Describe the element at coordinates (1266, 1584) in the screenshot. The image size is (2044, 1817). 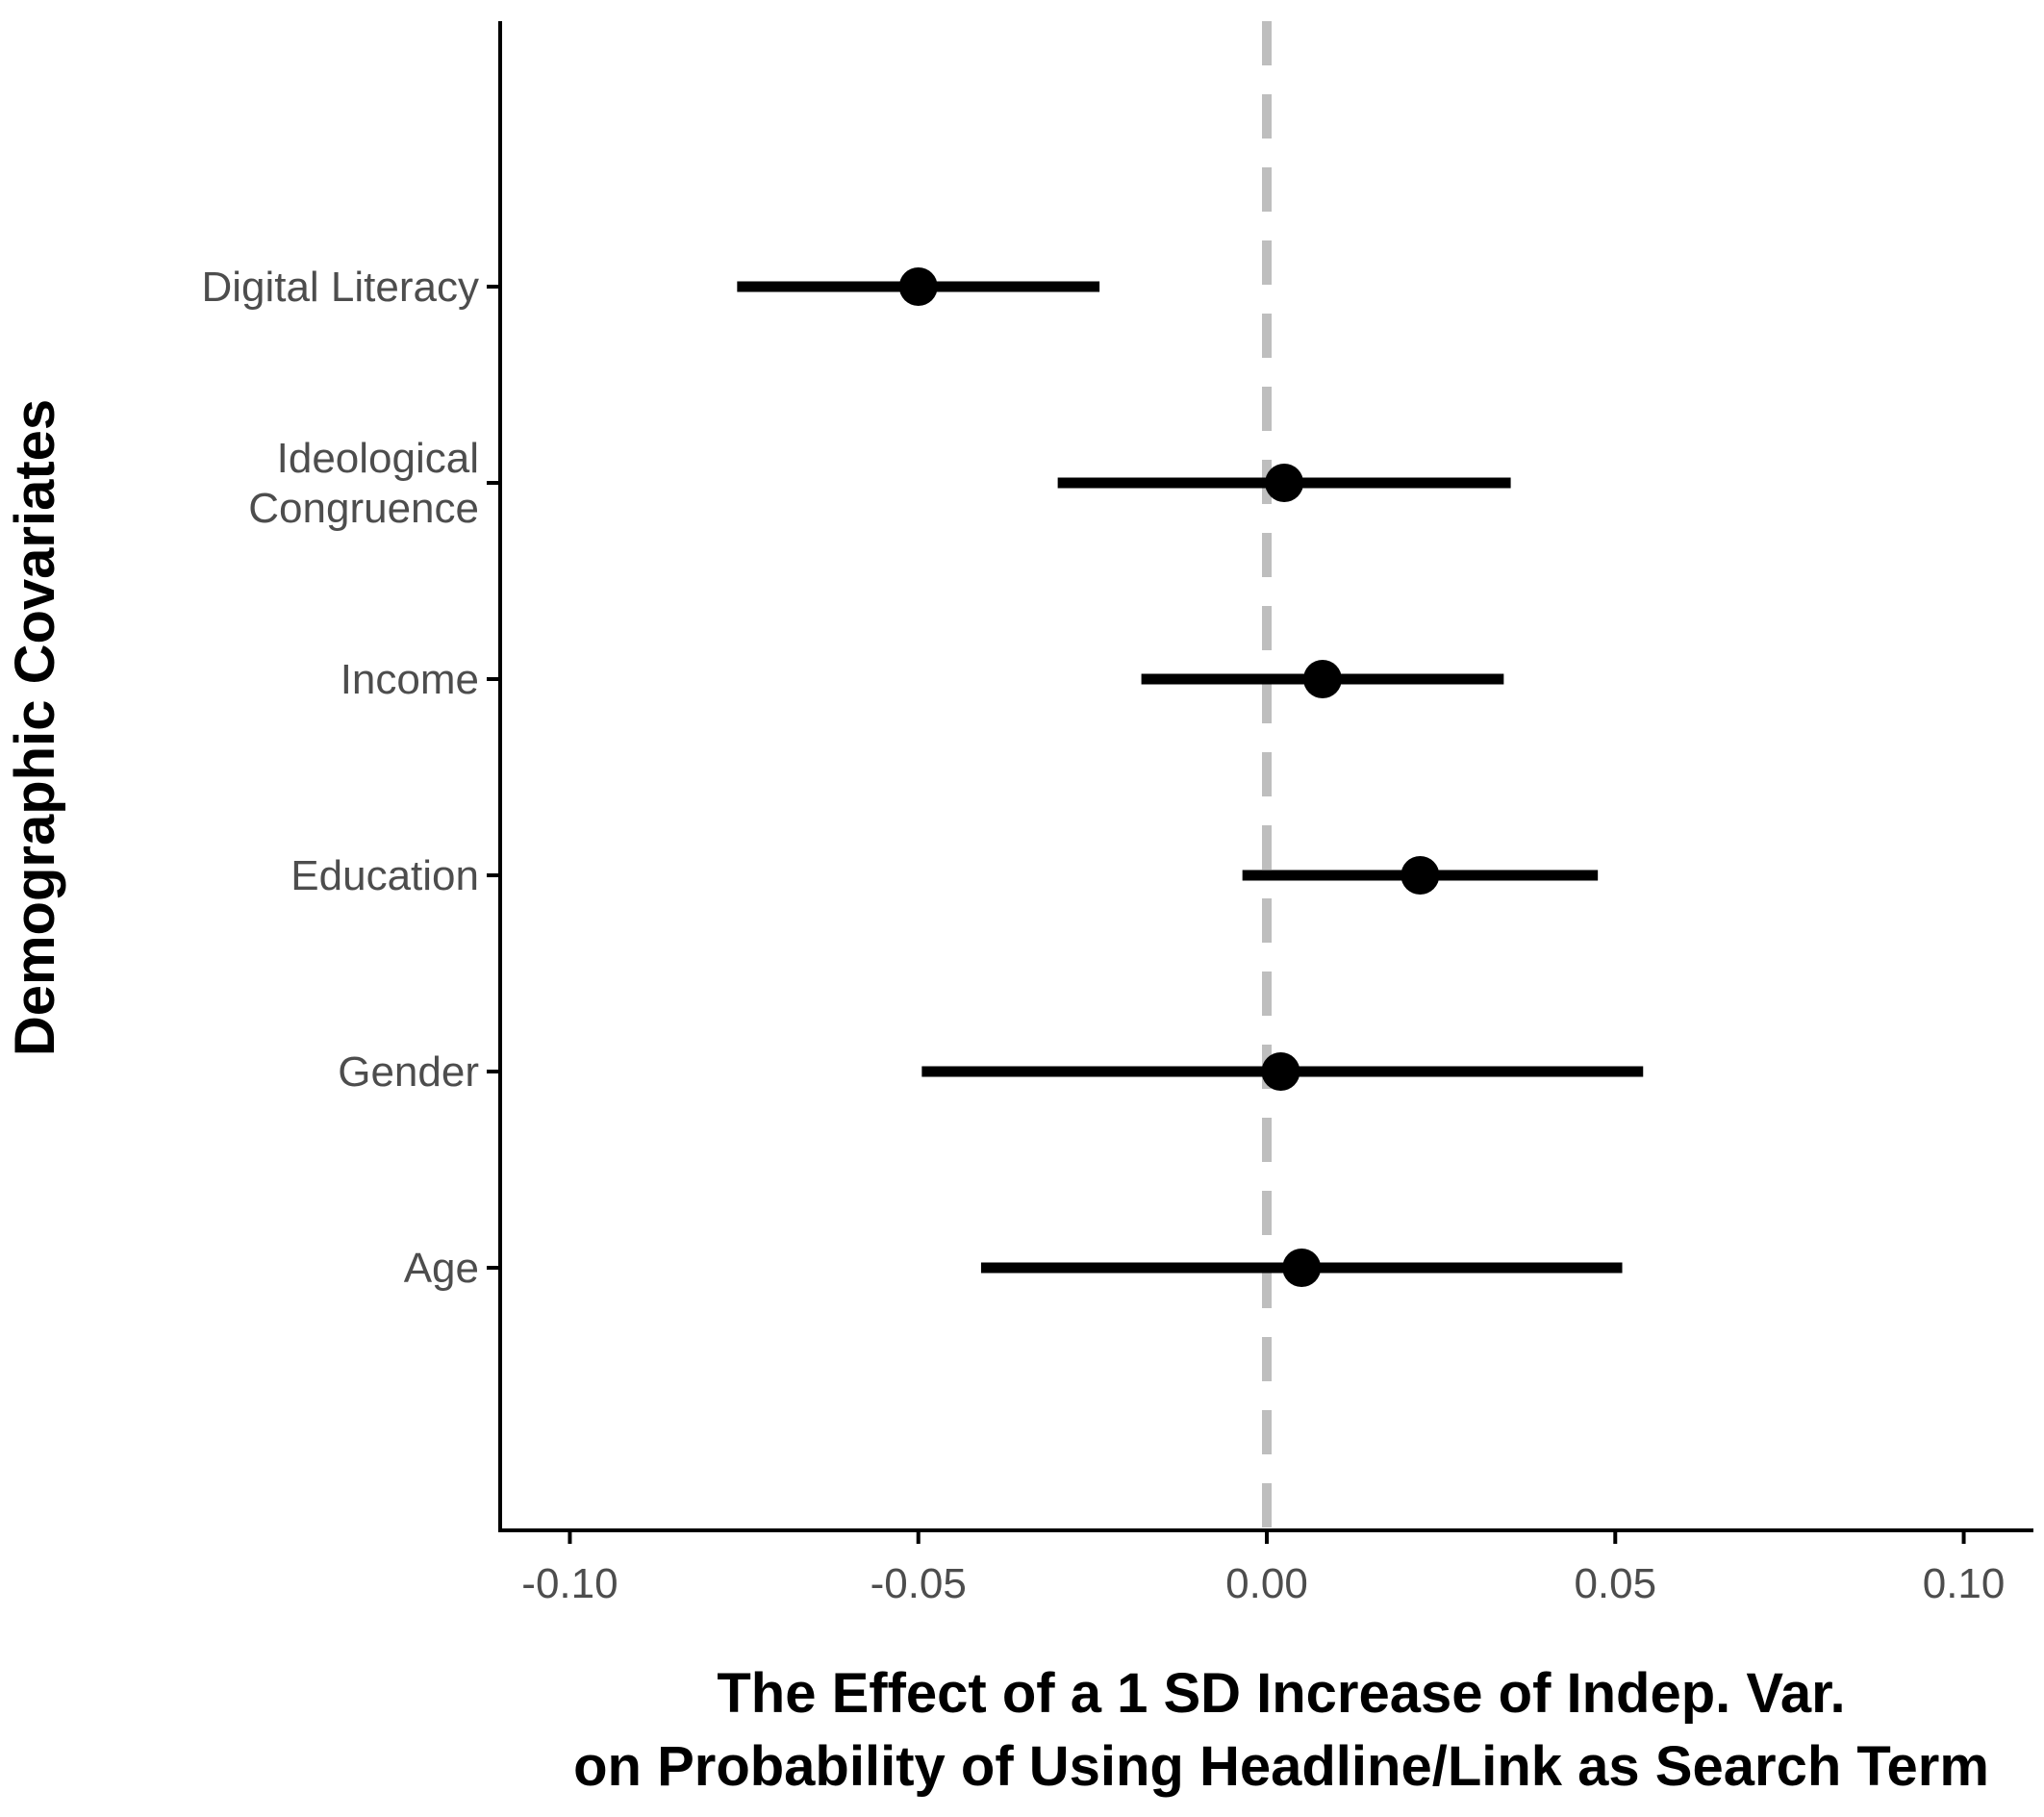
I see `x-tick-label: 0.00` at that location.